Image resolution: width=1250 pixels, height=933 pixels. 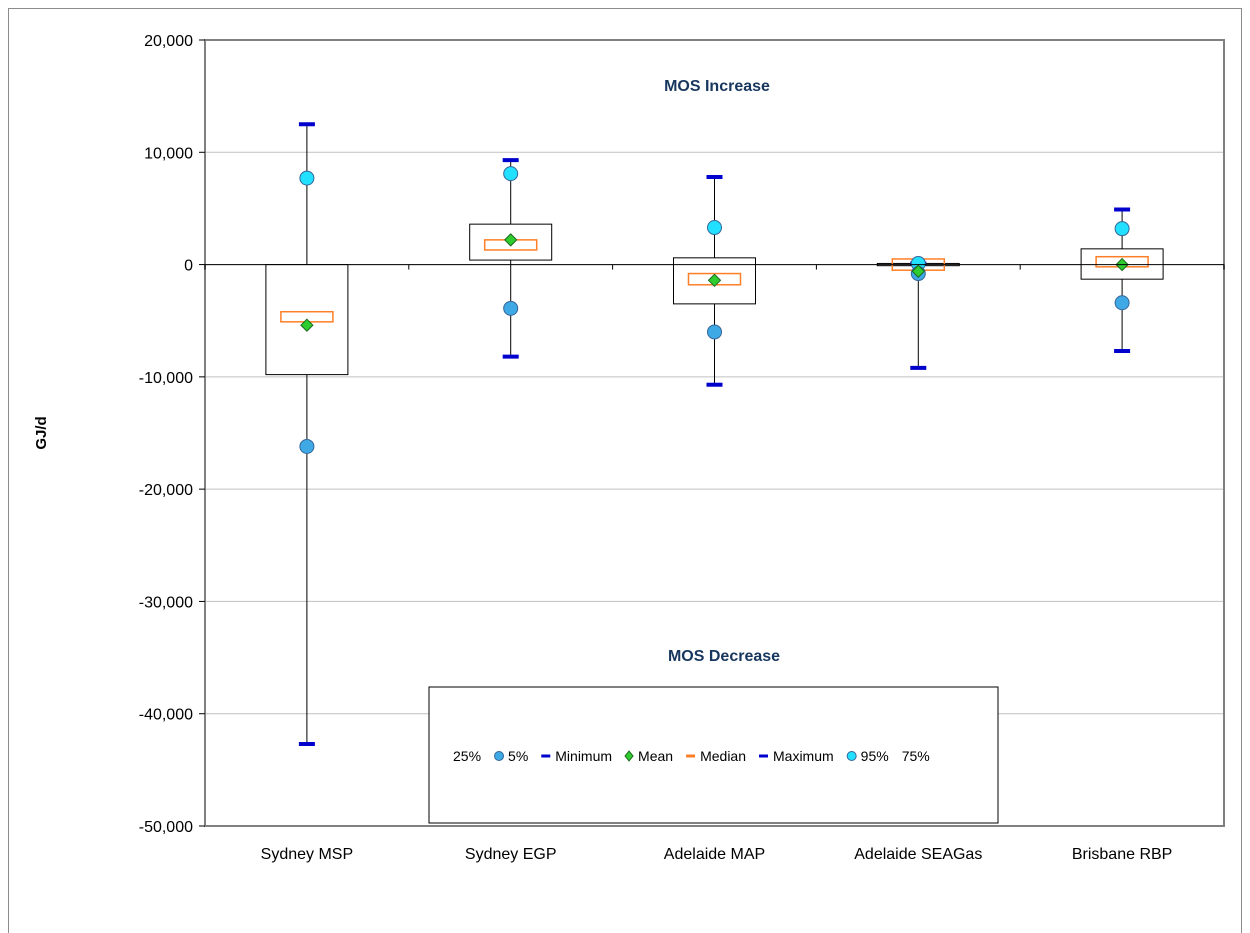 I want to click on legend-swatch-diamond, so click(x=629, y=756).